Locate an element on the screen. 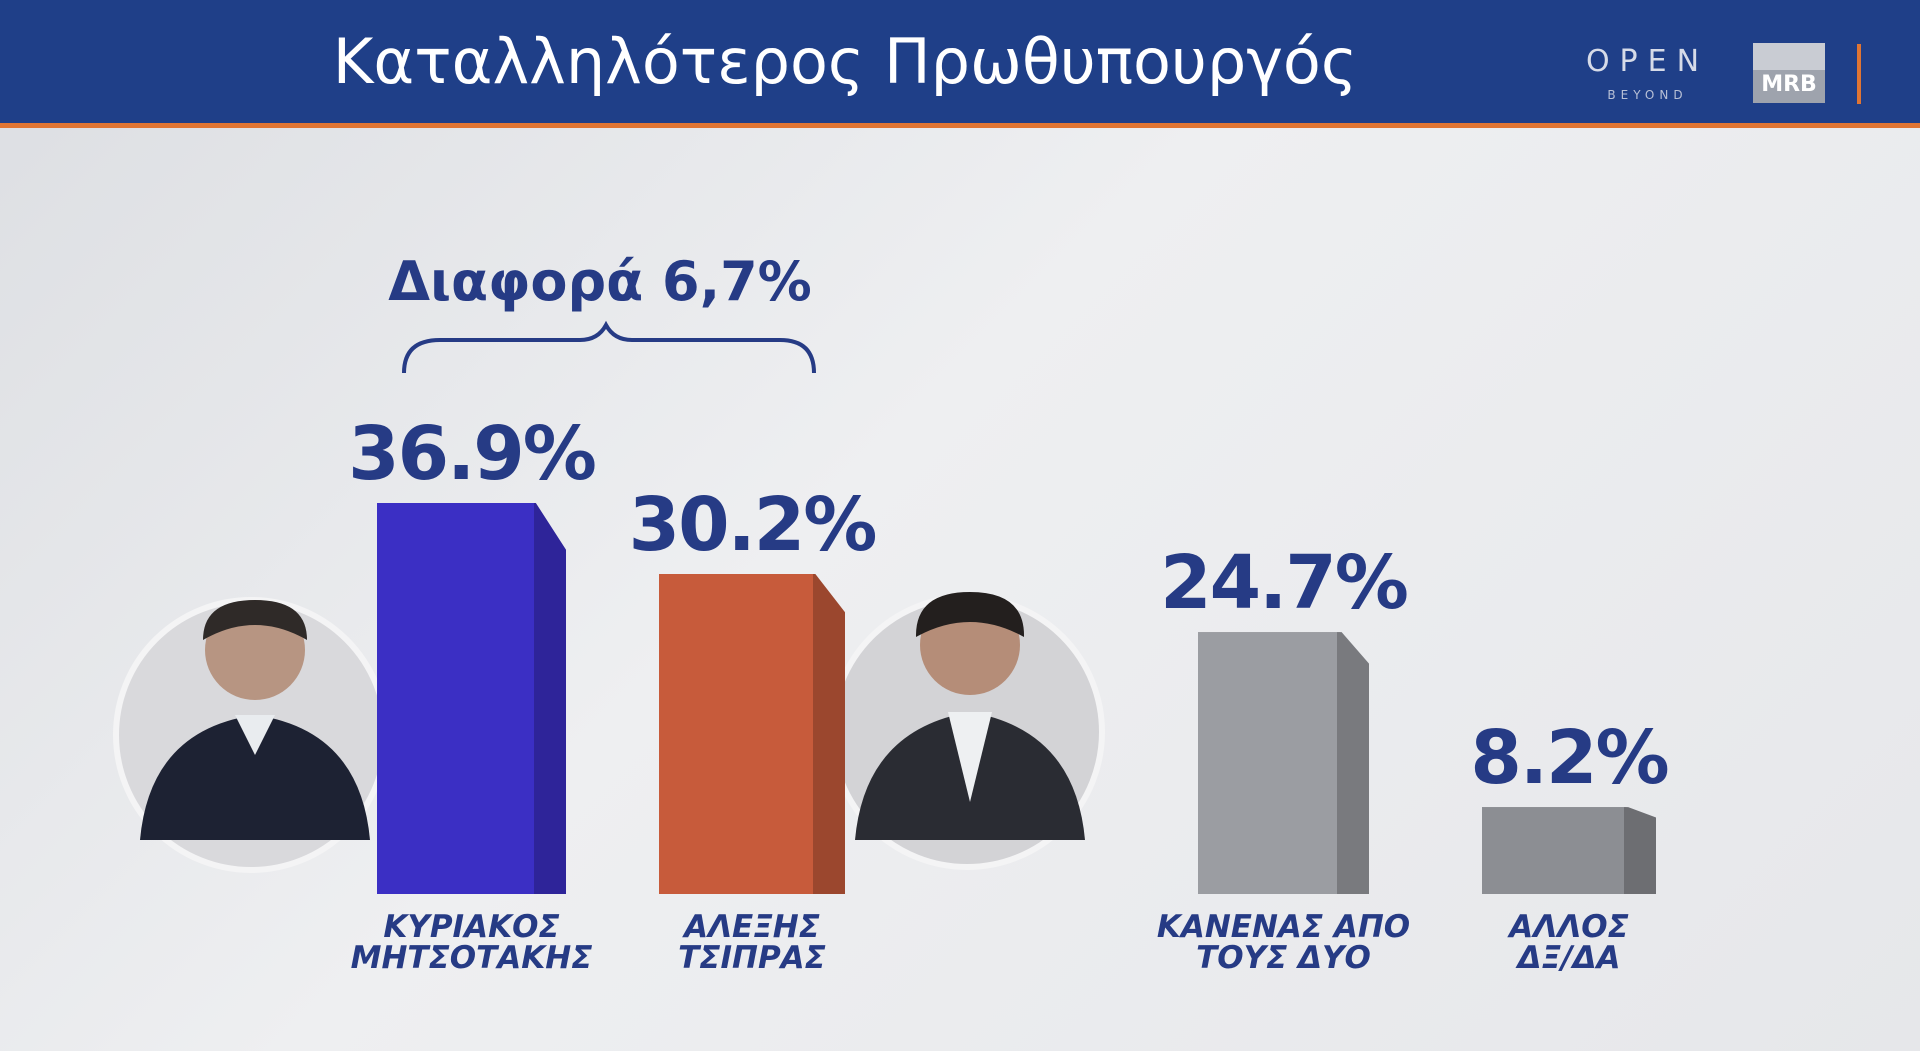 Image resolution: width=1920 pixels, height=1051 pixels. brace is located at coordinates (609, 347).